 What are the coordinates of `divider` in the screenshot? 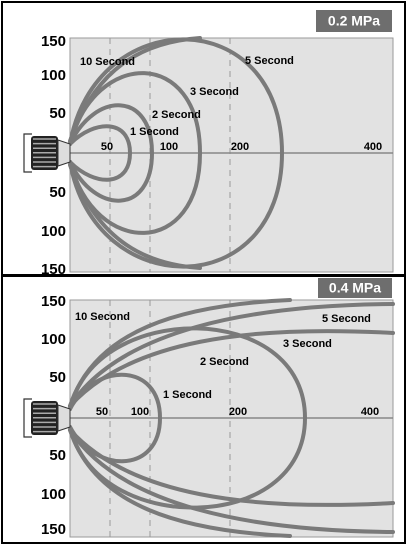 It's located at (203, 275).